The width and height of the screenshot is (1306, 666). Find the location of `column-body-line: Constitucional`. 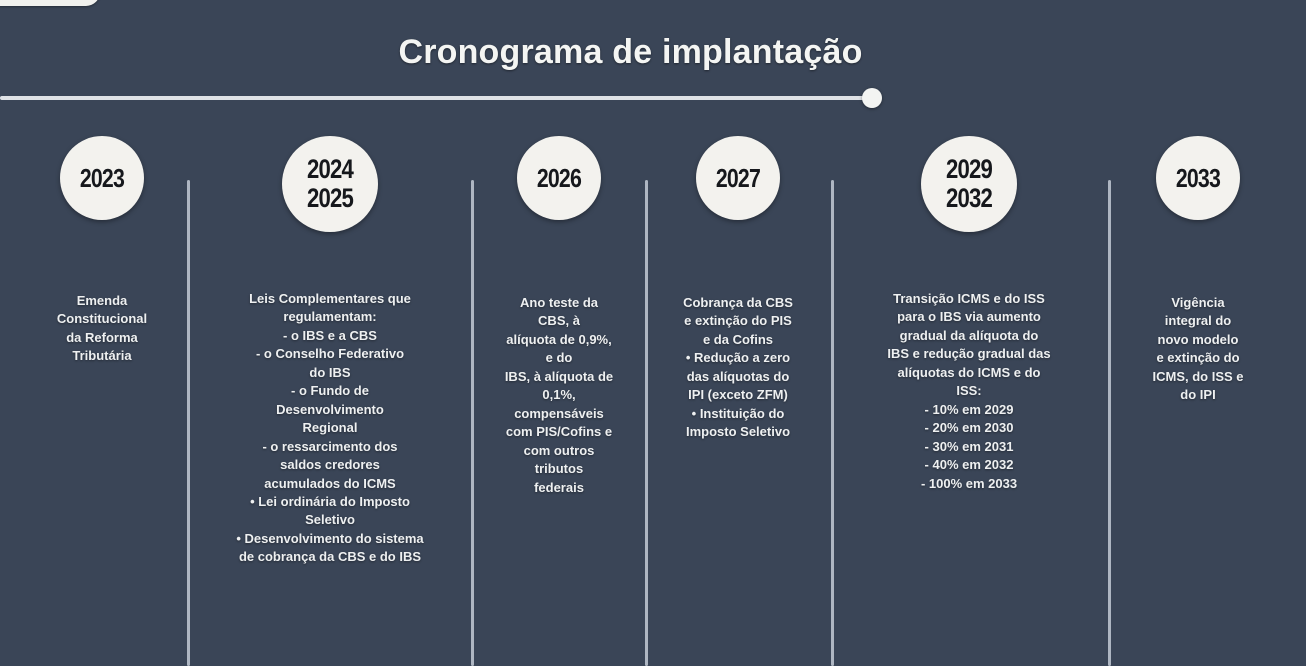

column-body-line: Constitucional is located at coordinates (102, 319).